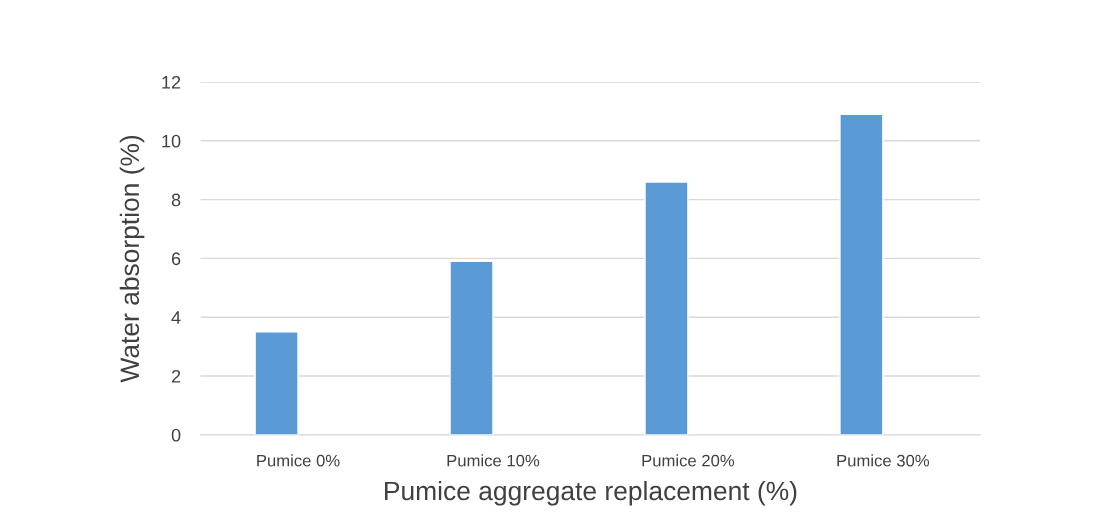 This screenshot has height=529, width=1114. Describe the element at coordinates (688, 460) in the screenshot. I see `x-tick-label: Pumice 20%` at that location.